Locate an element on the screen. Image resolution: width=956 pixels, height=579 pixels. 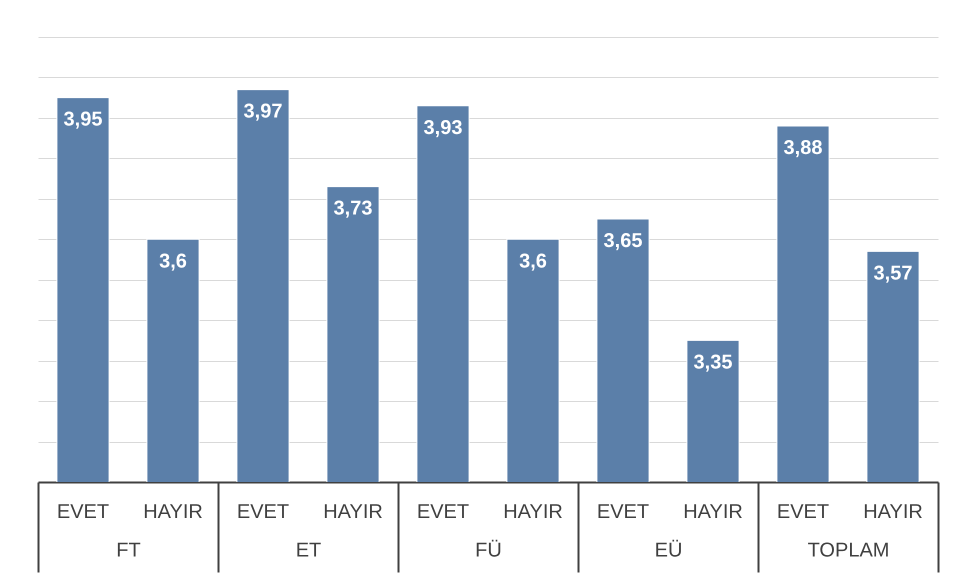
x-tick-label: TOPLAM is located at coordinates (849, 551).